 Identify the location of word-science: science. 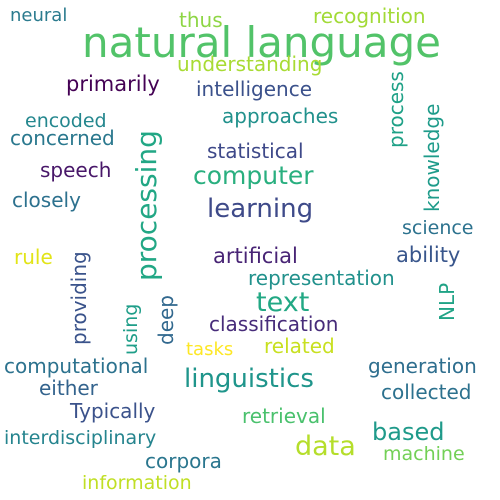
(438, 228).